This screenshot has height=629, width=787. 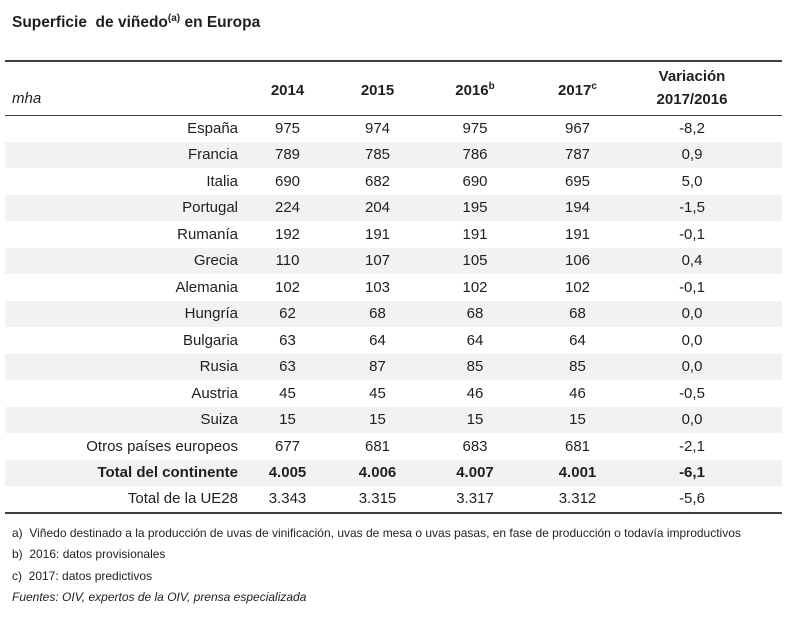 What do you see at coordinates (393, 367) in the screenshot?
I see `table-row: Rusia 63 87 85 85 0,0` at bounding box center [393, 367].